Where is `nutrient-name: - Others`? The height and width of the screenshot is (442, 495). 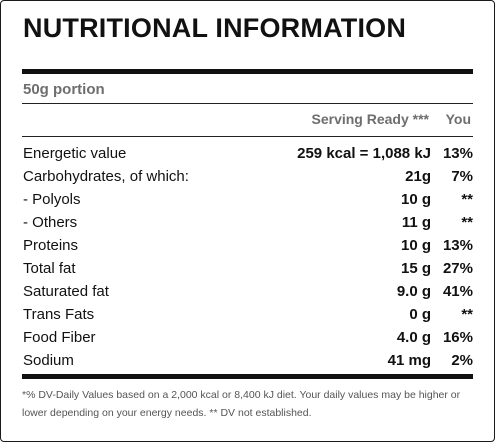
nutrient-name: - Others is located at coordinates (50, 222).